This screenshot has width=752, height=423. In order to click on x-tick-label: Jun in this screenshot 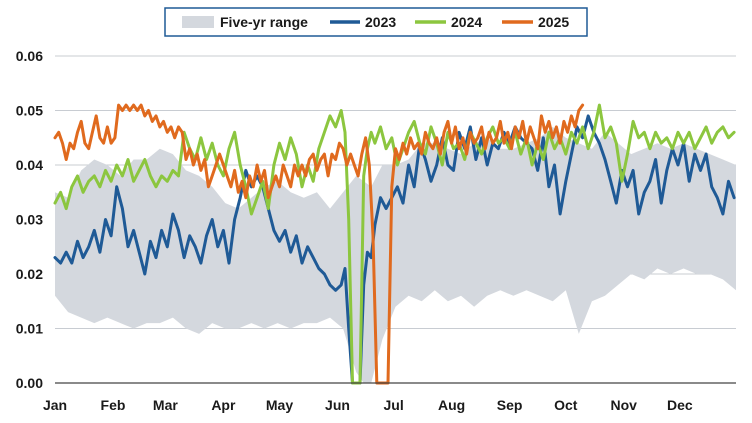, I will do `click(337, 405)`.